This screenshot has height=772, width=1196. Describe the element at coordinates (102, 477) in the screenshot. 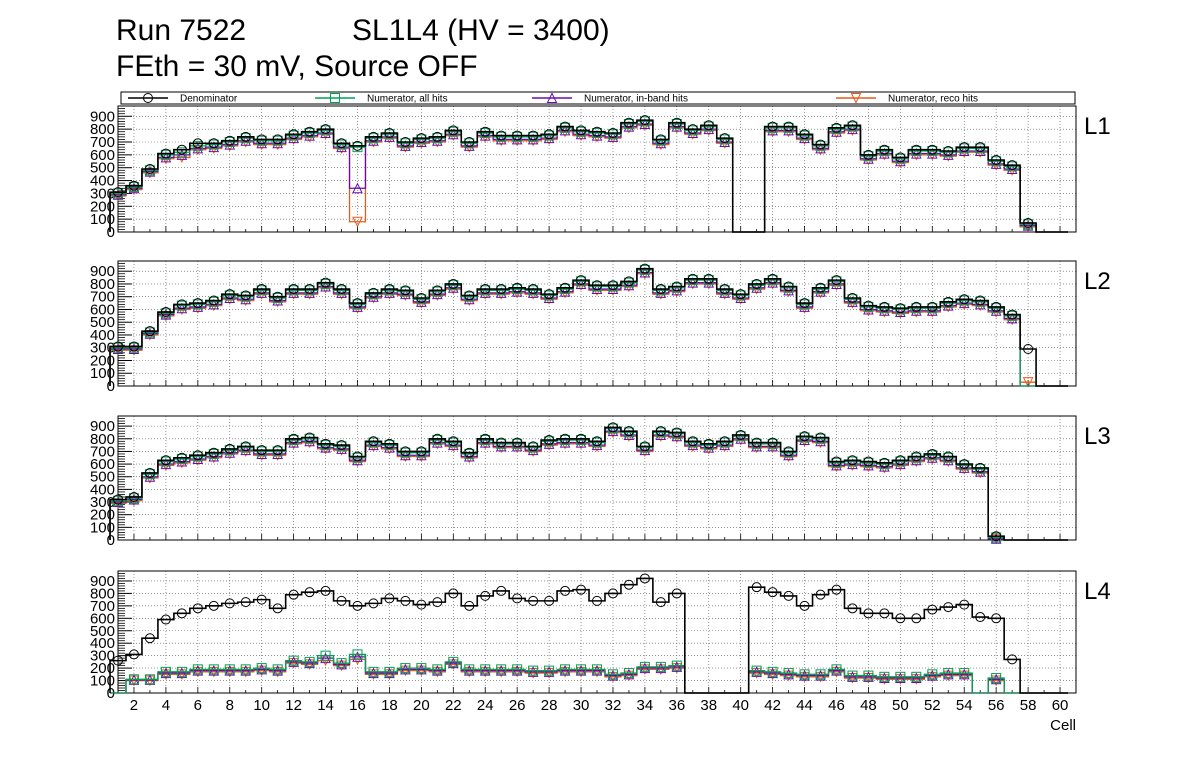

I see `y-tick-label: 500` at that location.